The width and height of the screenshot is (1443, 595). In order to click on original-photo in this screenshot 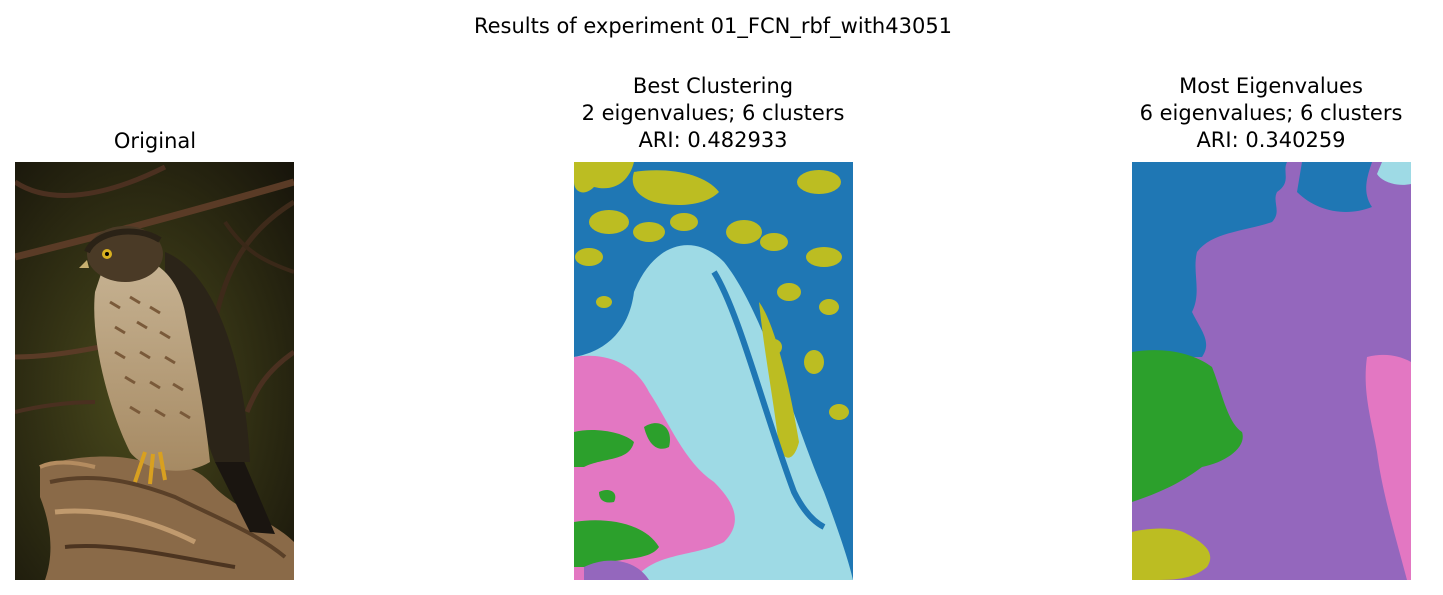, I will do `click(154, 371)`.